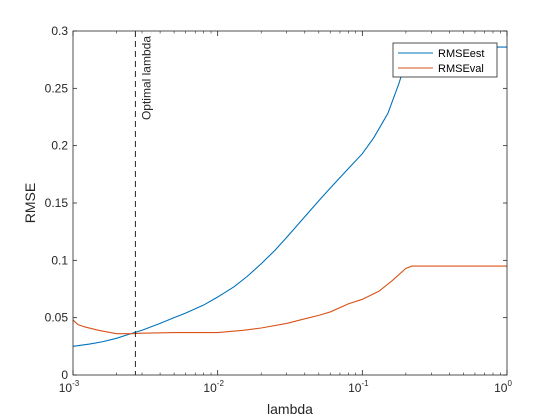 This screenshot has width=560, height=420. What do you see at coordinates (358, 387) in the screenshot?
I see `x-tick-label: 10⁻¹` at bounding box center [358, 387].